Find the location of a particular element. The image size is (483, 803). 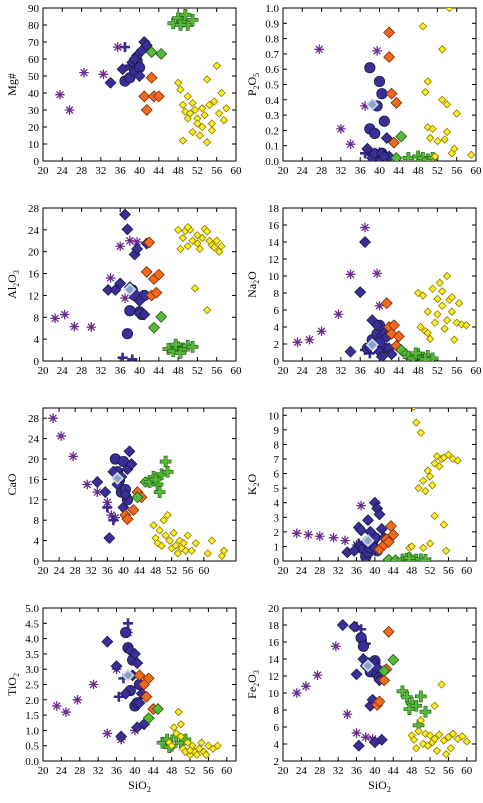

panel-7-ytick-label-2: 6 is located at coordinates (277, 728).